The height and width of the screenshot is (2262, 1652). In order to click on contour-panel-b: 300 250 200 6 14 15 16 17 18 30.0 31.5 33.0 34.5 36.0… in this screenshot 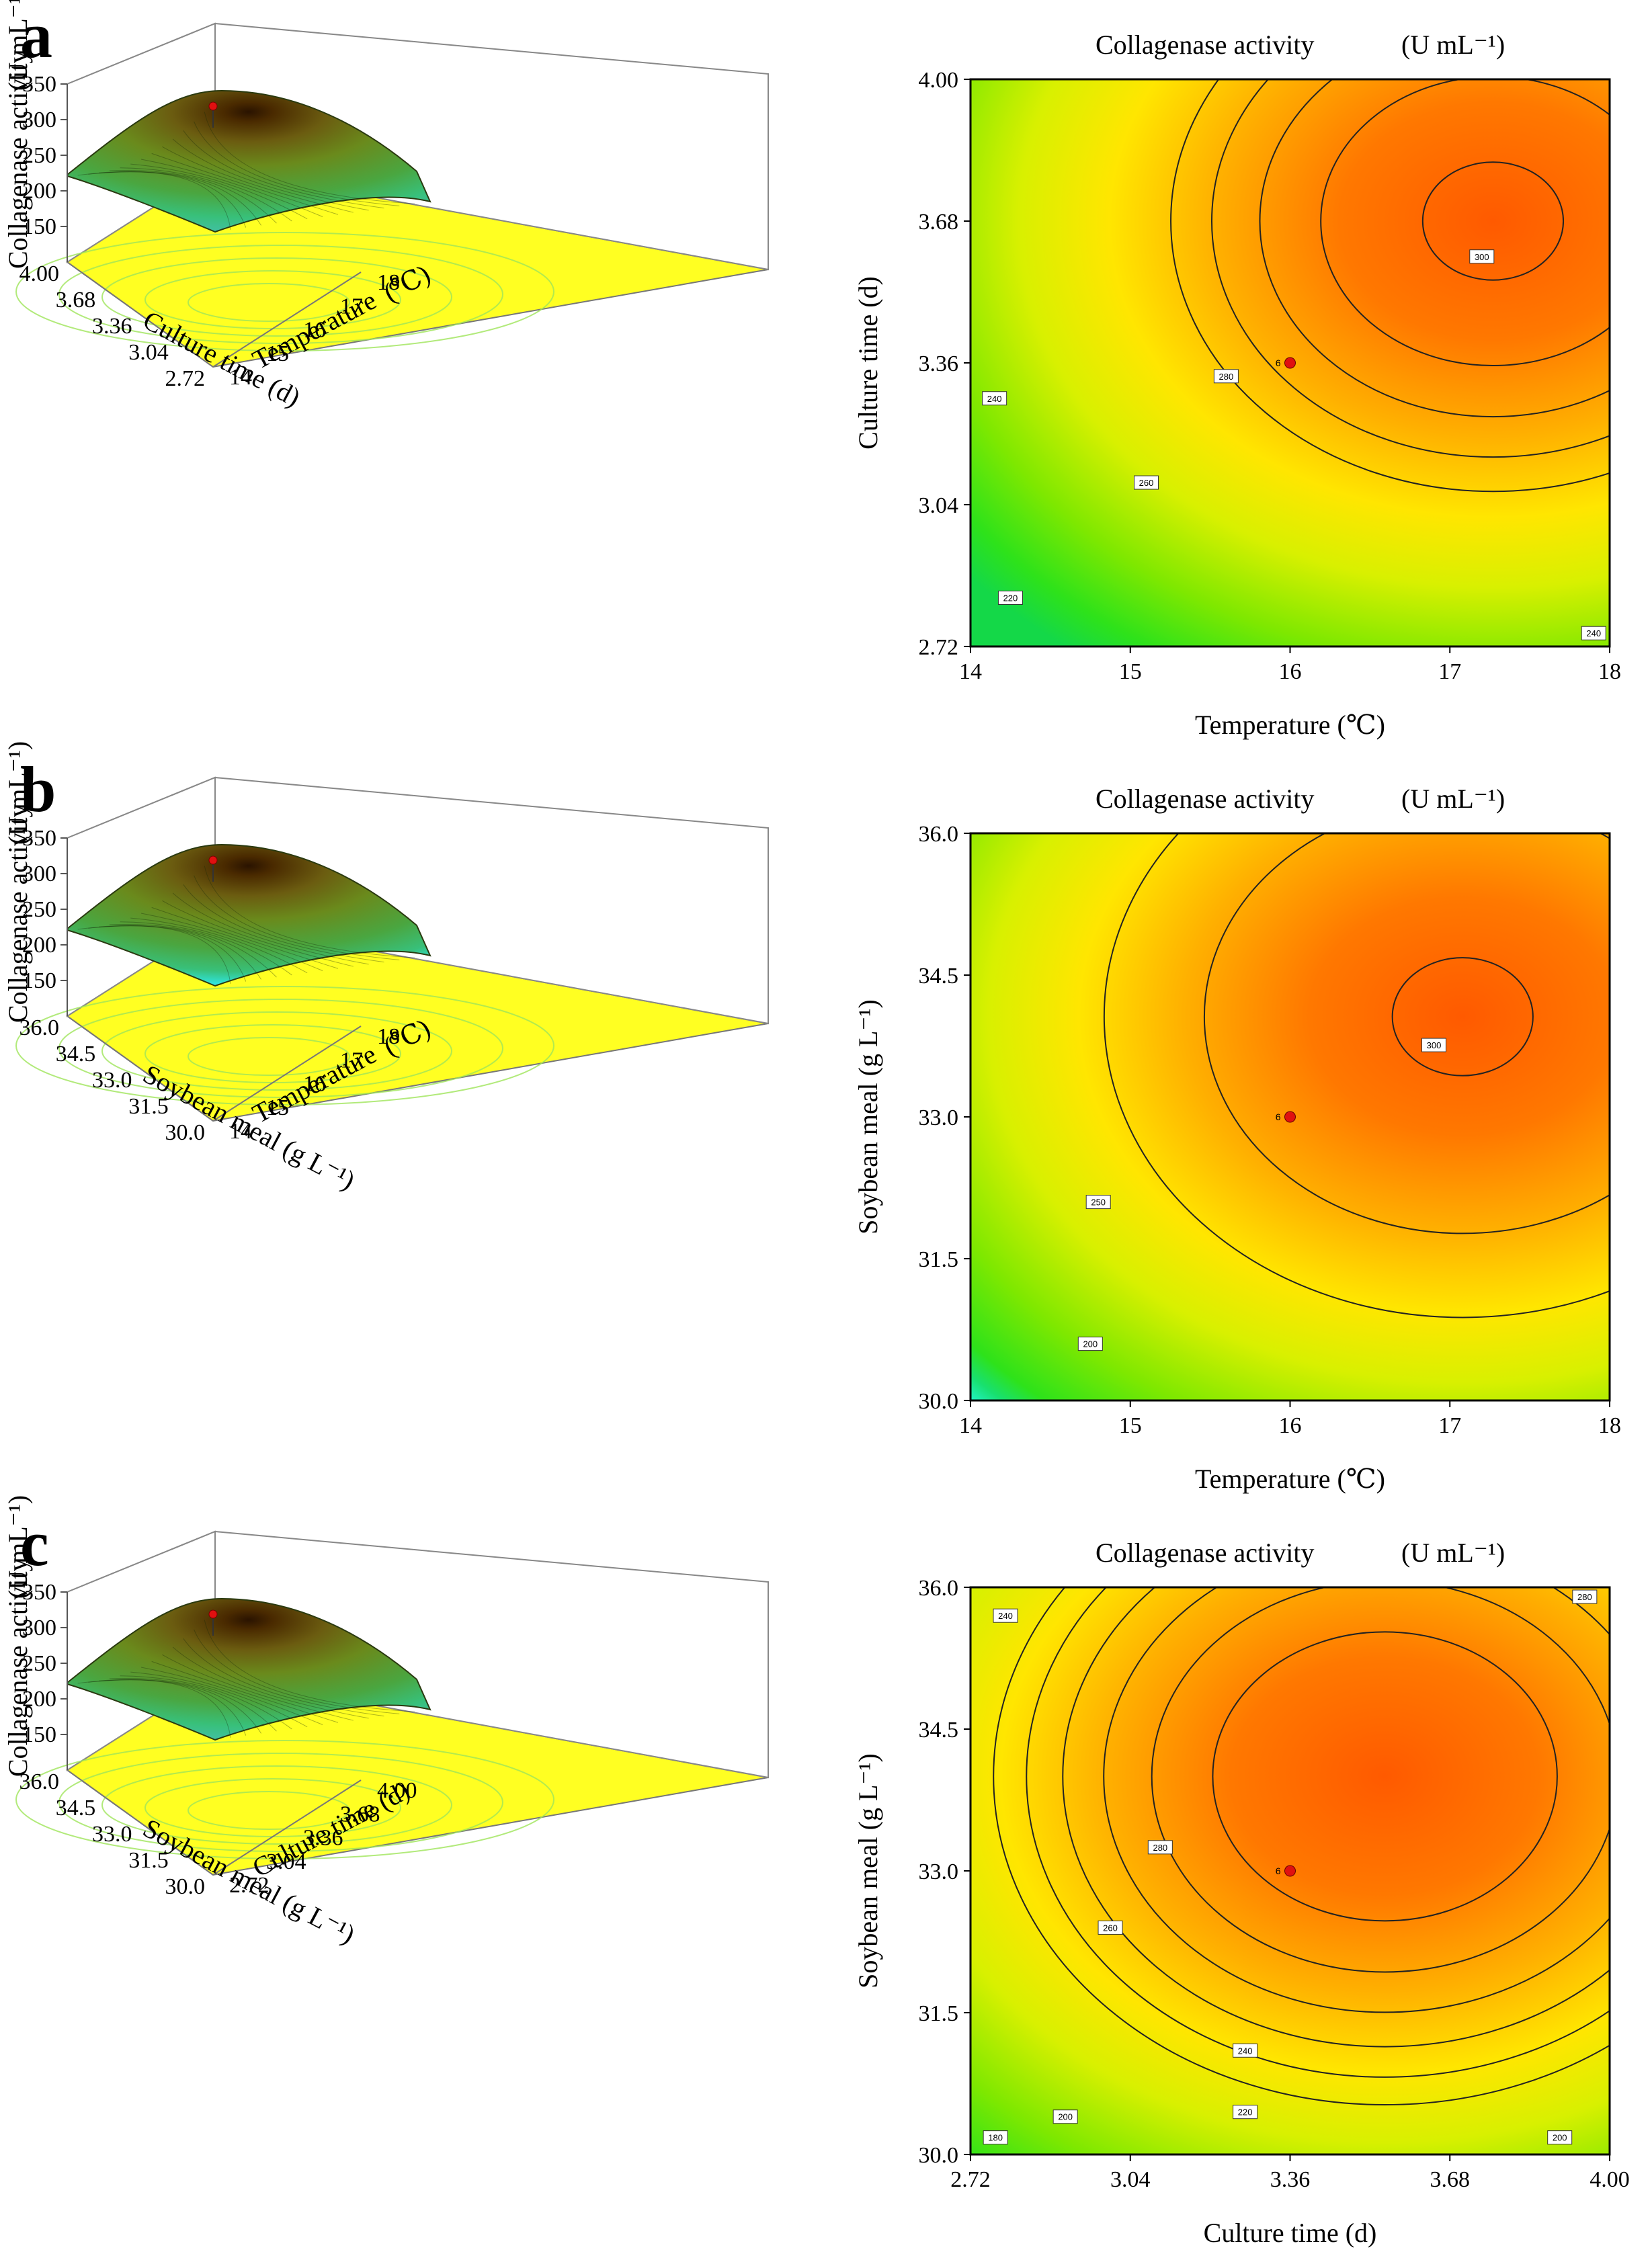, I will do `click(1237, 1139)`.